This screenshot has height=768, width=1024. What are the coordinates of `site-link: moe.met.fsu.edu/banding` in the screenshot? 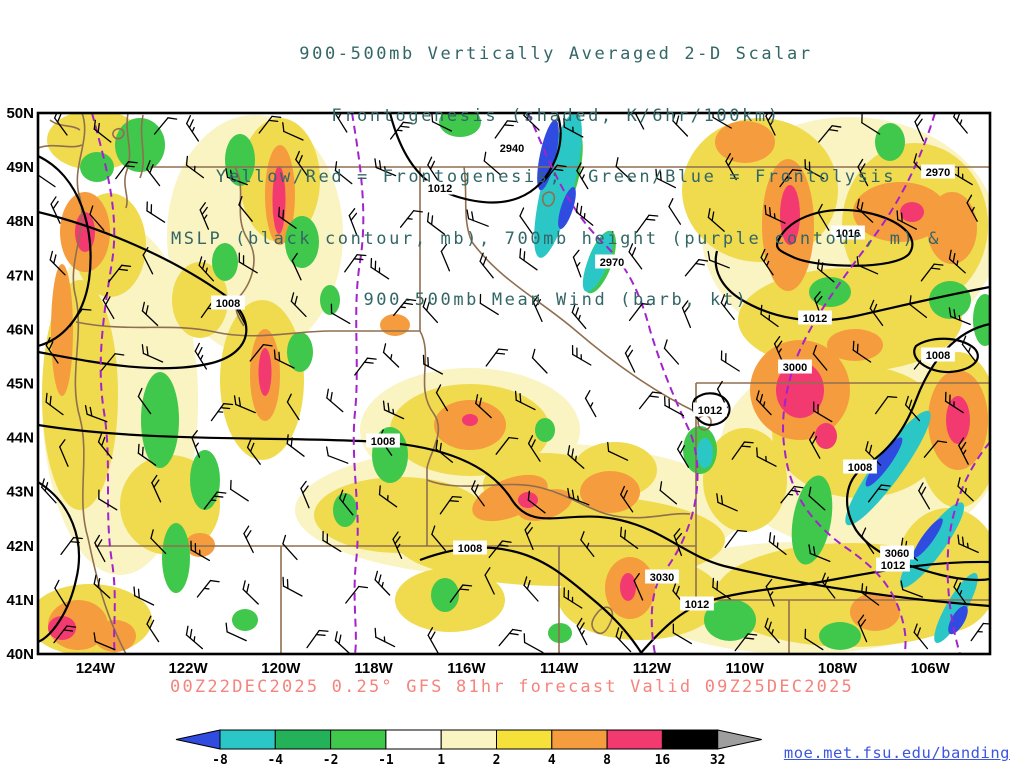 It's located at (896, 753).